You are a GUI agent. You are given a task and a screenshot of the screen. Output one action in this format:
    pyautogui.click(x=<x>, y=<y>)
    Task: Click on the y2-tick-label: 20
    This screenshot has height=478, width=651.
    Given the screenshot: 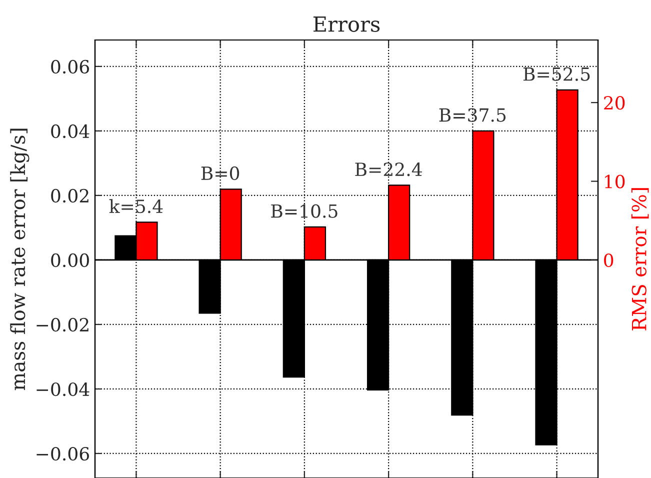 What is the action you would take?
    pyautogui.click(x=614, y=103)
    